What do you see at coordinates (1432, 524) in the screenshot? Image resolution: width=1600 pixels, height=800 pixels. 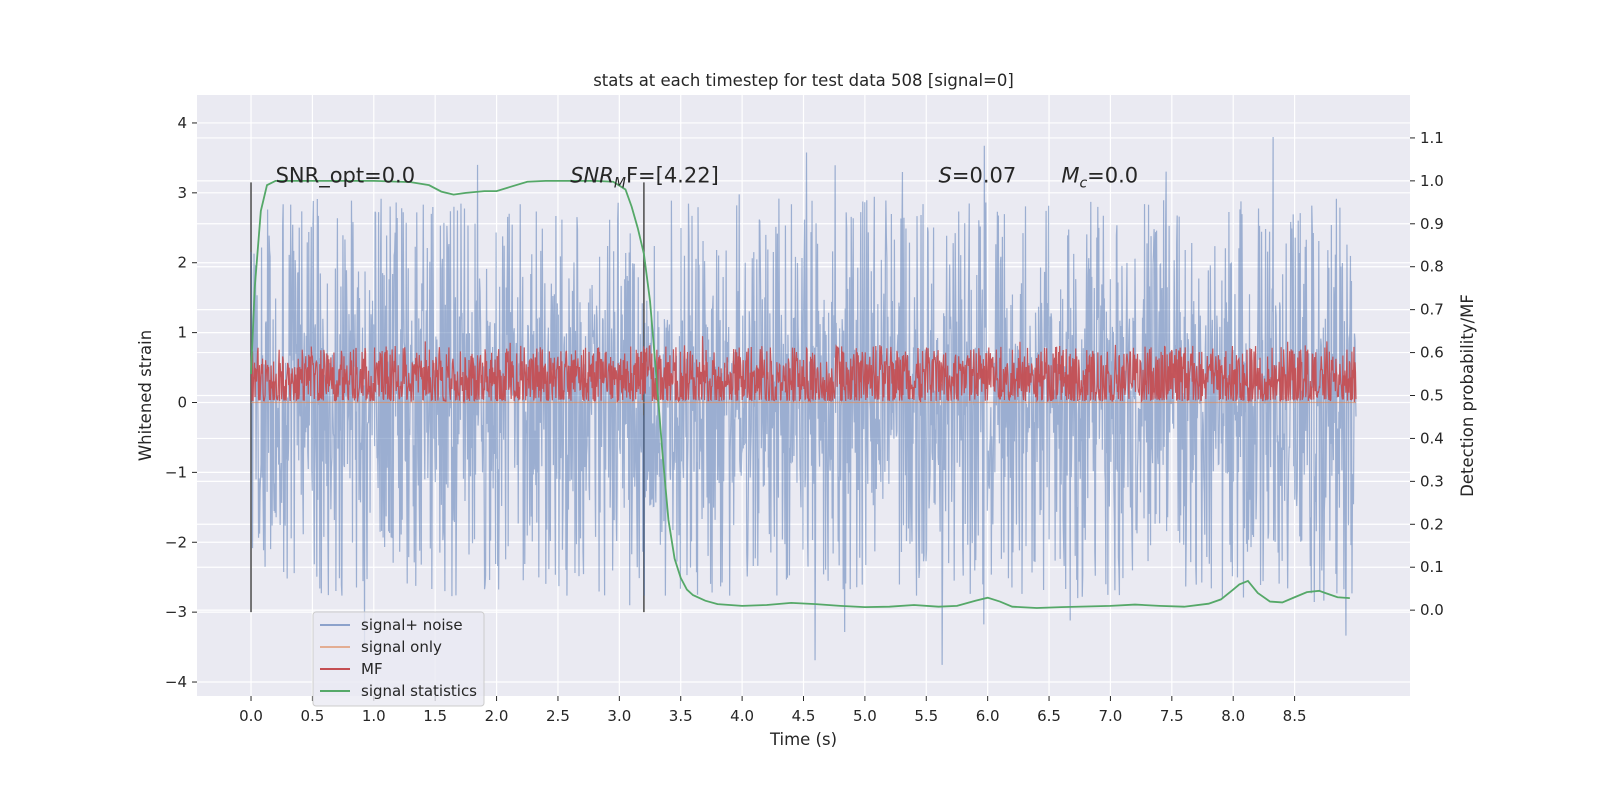 I see `y2-tick-label: 0.2` at bounding box center [1432, 524].